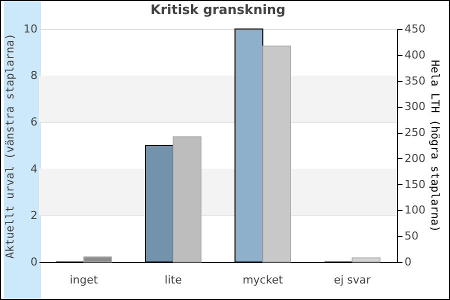 The height and width of the screenshot is (300, 450). I want to click on y2-tick-label: 250, so click(415, 133).